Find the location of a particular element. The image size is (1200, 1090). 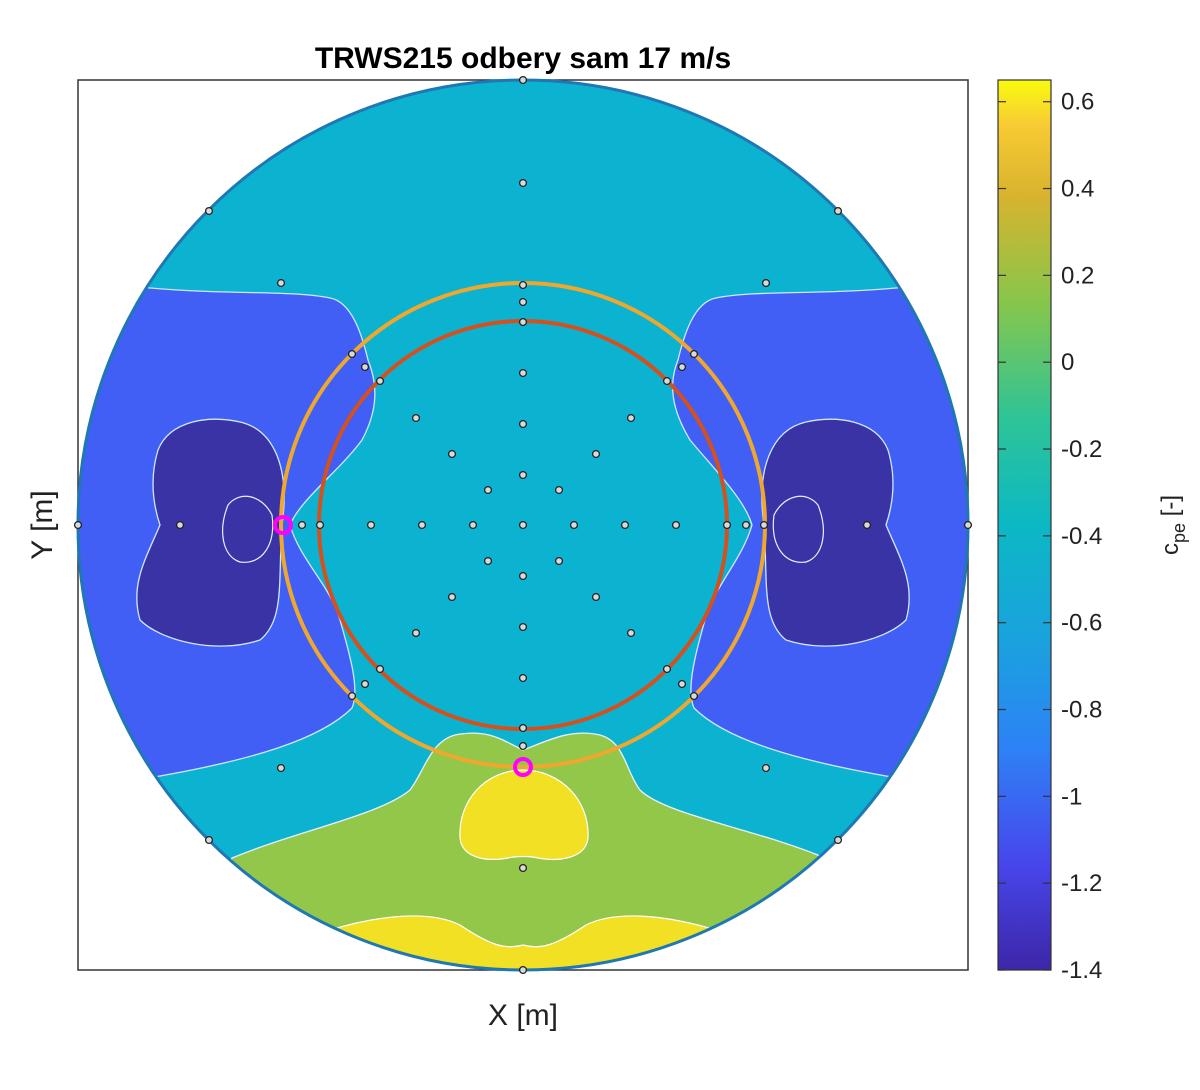

y-axis-label: Y [m] is located at coordinates (42, 524).